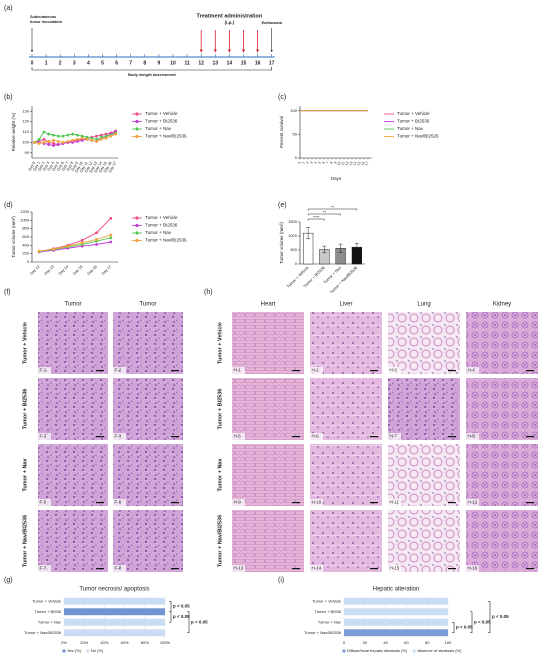 The image size is (550, 661). Describe the element at coordinates (43, 436) in the screenshot. I see `image-label: F-3` at that location.